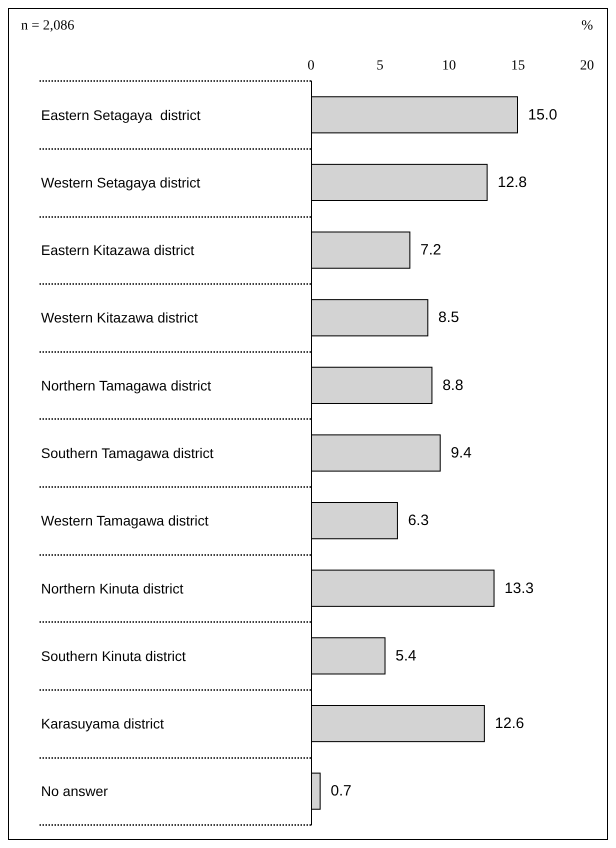 Image resolution: width=616 pixels, height=848 pixels. I want to click on y-tick-label: Southern Kinuta district, so click(113, 656).